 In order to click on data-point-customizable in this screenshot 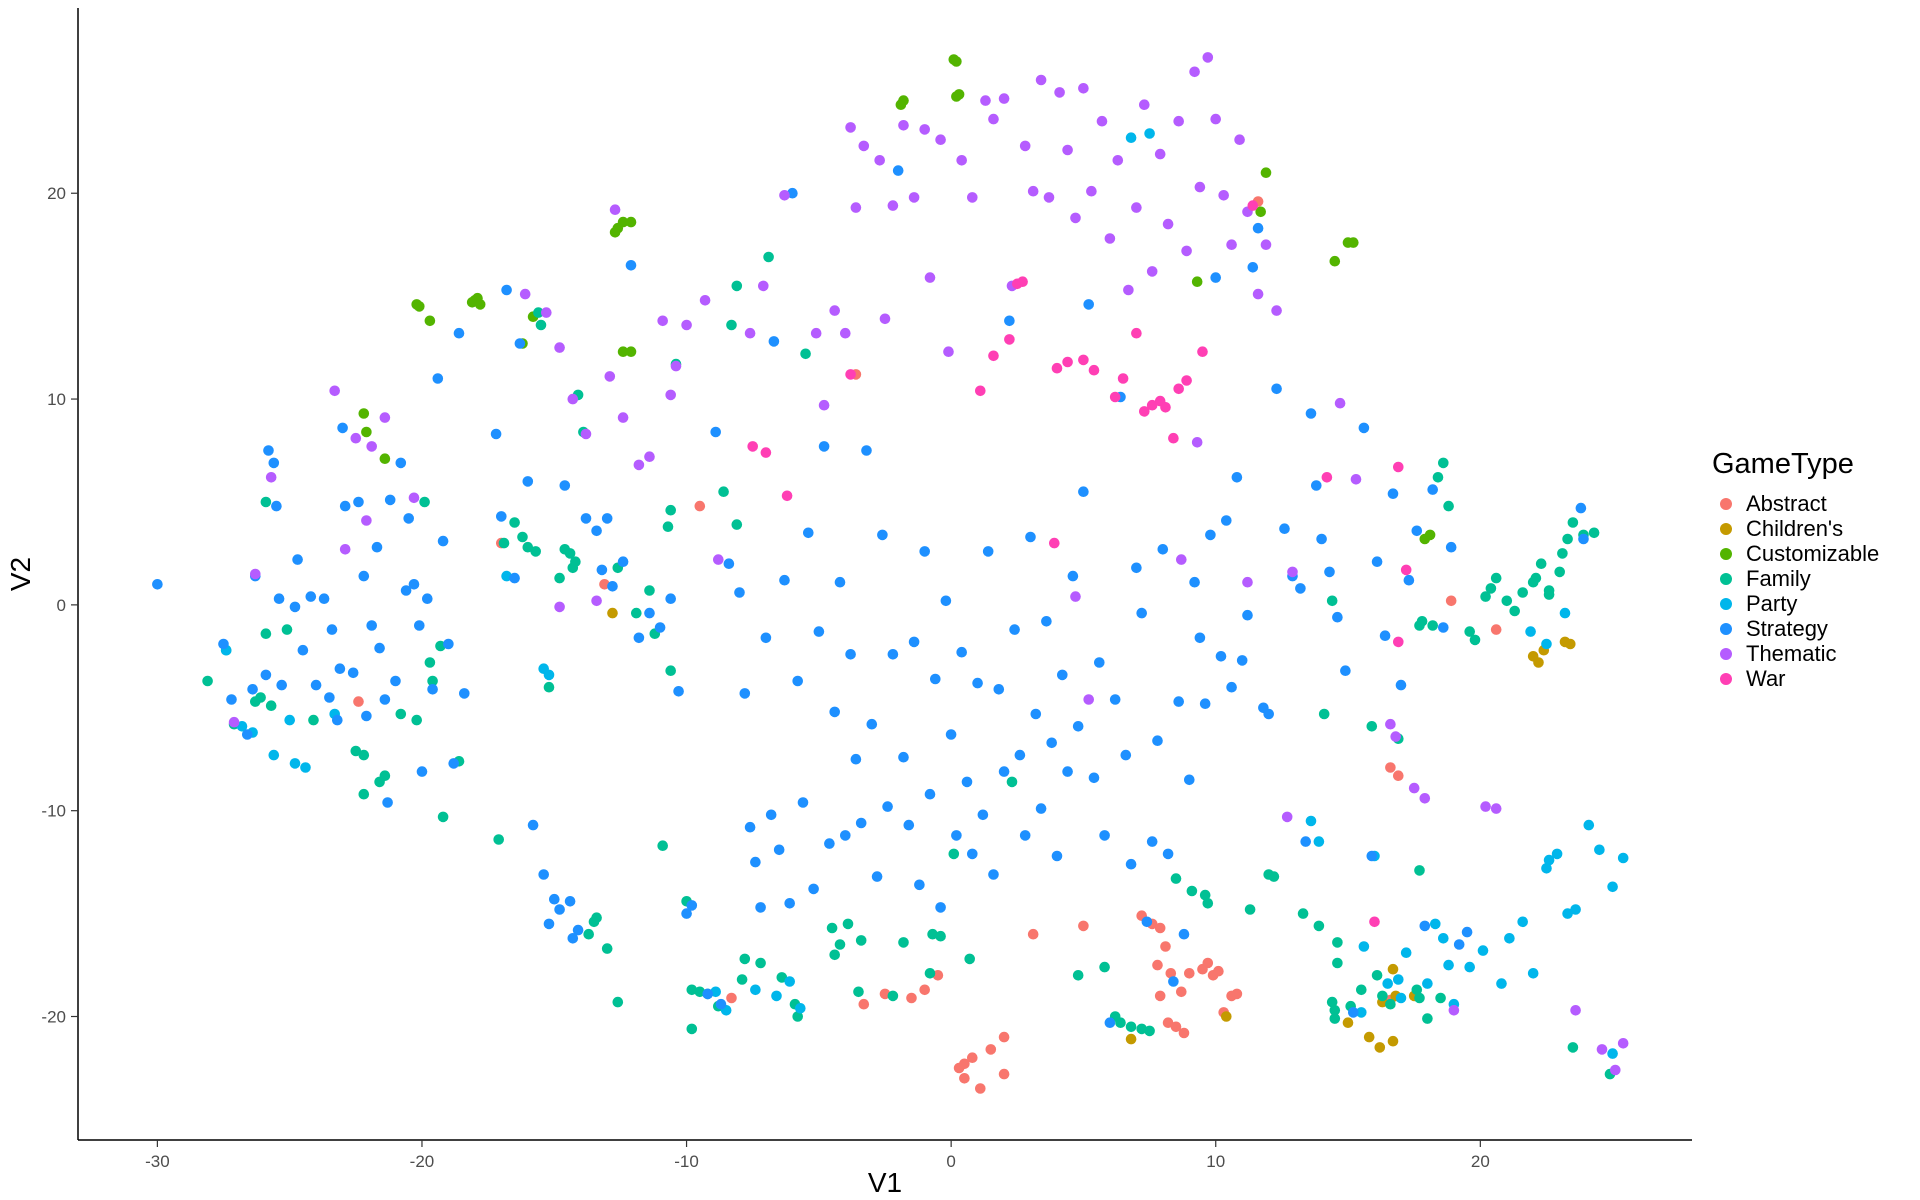, I will do `click(903, 100)`.